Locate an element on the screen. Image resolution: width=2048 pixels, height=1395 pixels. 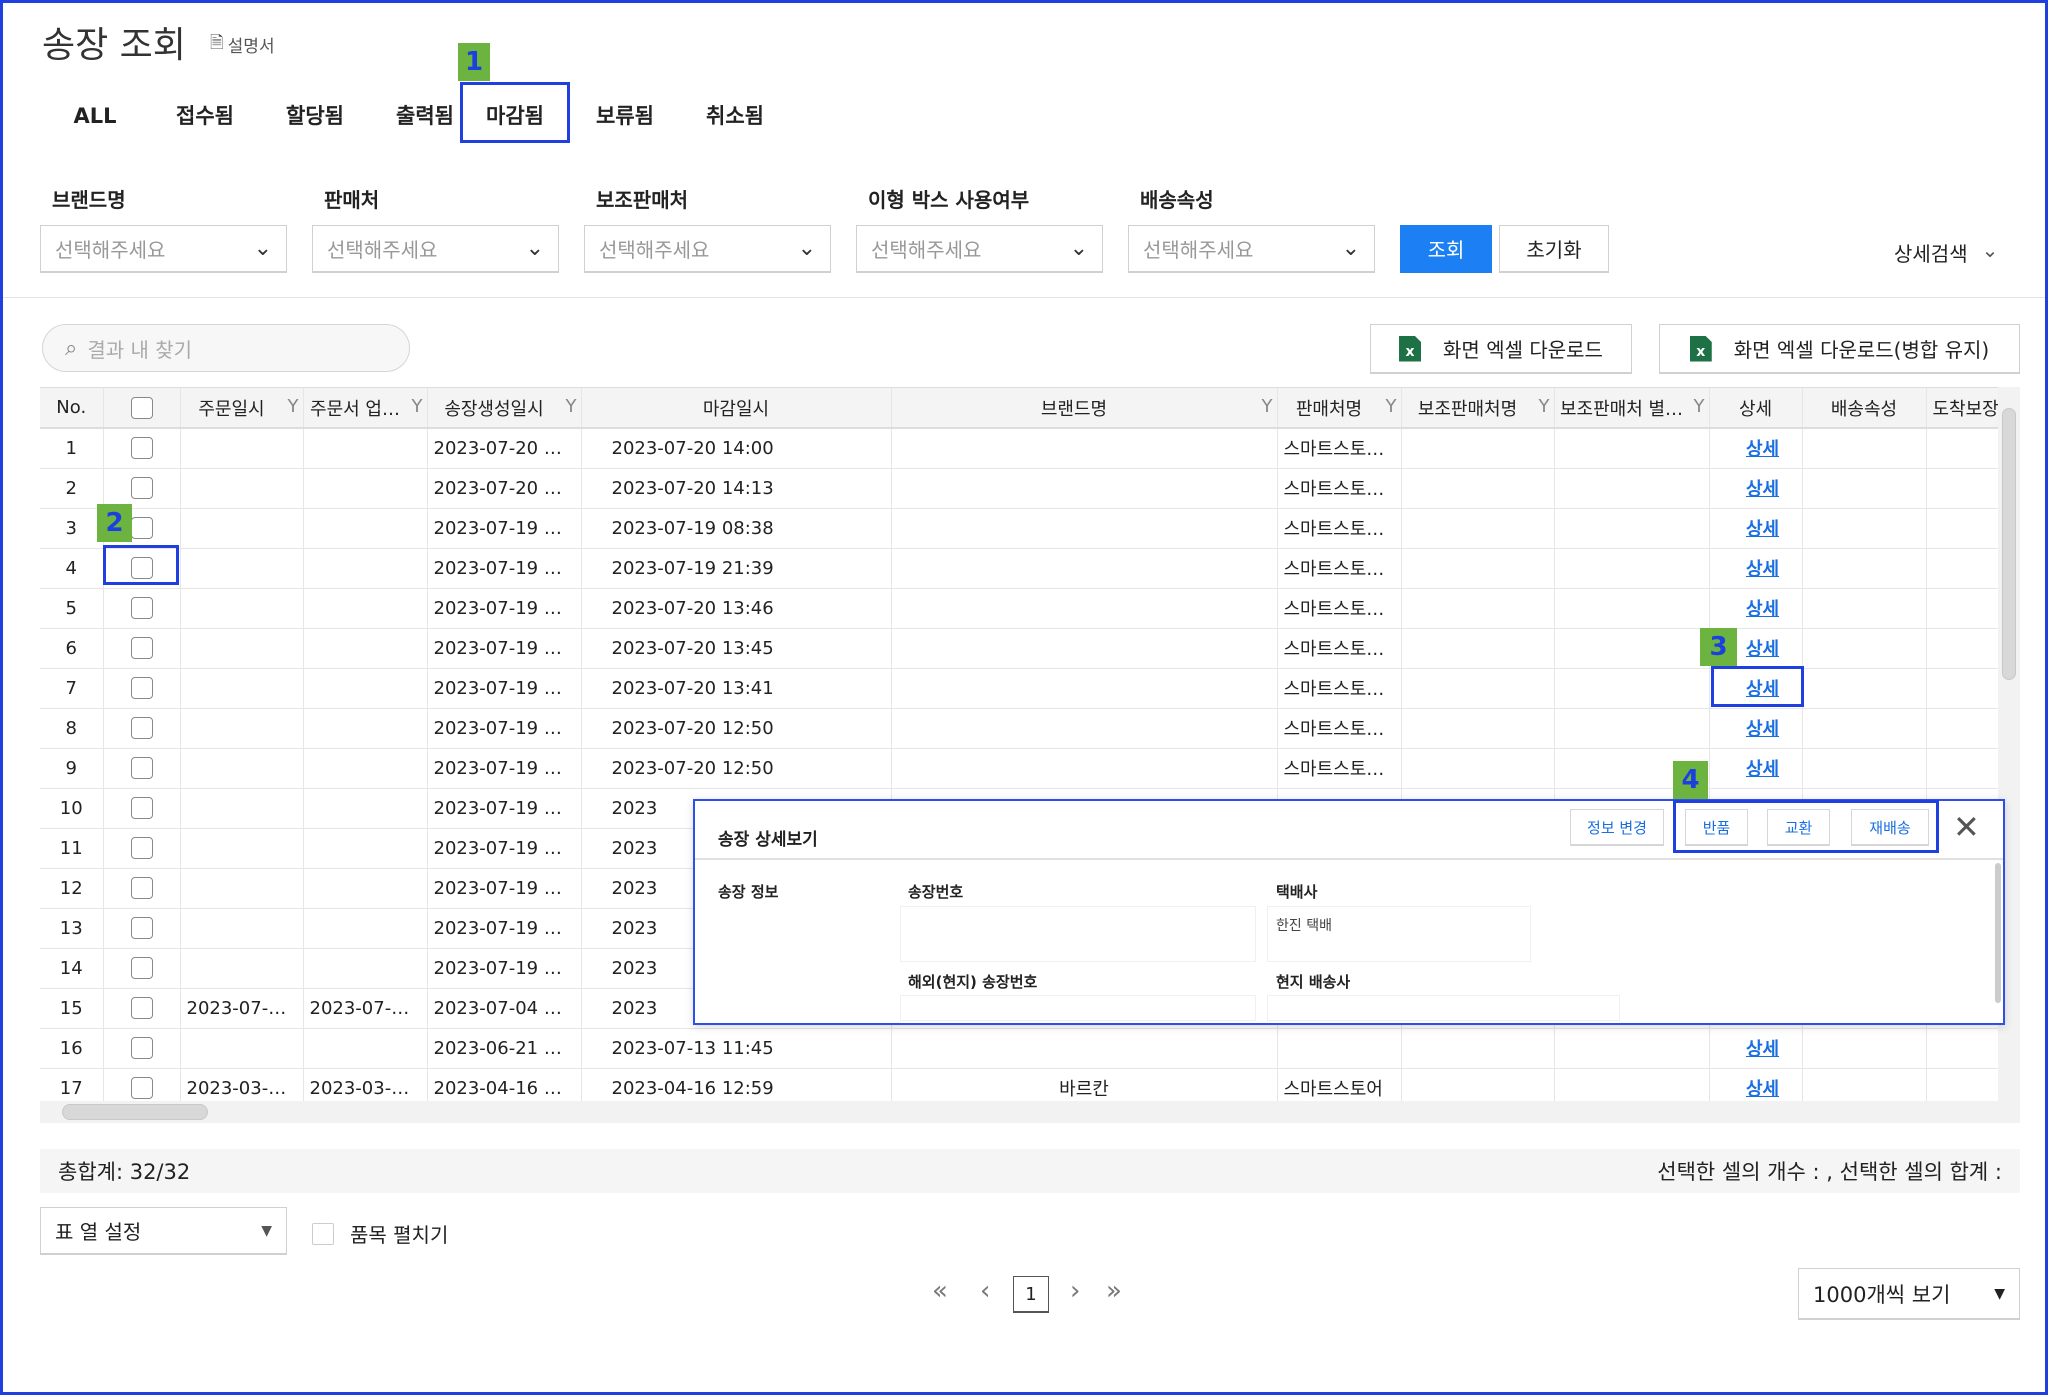
table-row: 4 2023-07-19 … 2023-07-19 21:39 스마트스토… 상세 is located at coordinates (1019, 568).